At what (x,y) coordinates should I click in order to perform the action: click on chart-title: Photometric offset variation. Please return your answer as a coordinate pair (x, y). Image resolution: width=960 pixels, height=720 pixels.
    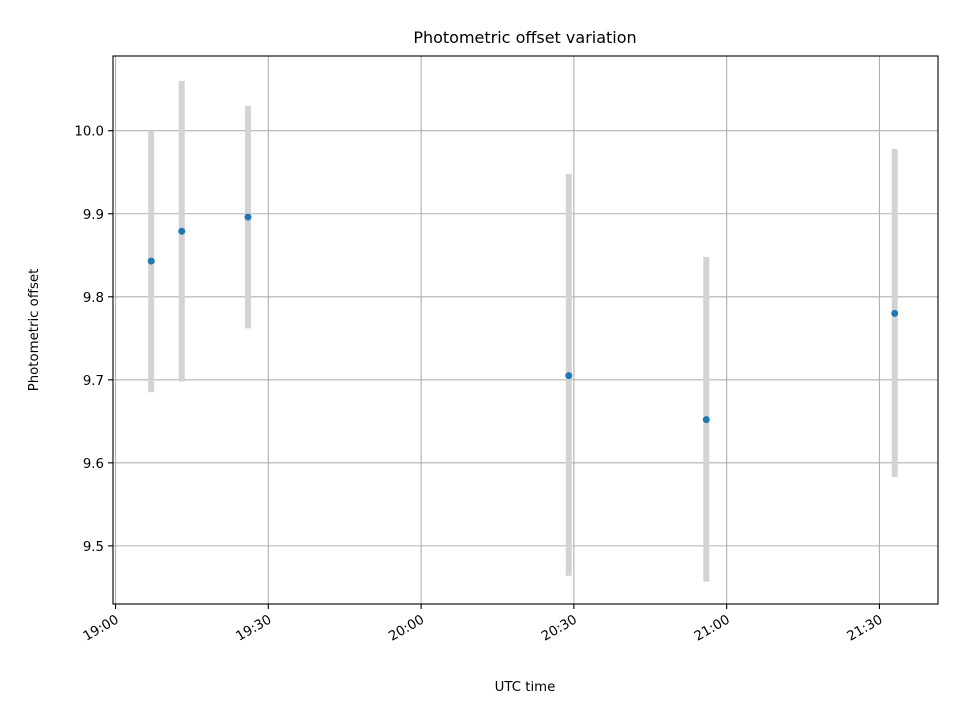
    Looking at the image, I should click on (524, 37).